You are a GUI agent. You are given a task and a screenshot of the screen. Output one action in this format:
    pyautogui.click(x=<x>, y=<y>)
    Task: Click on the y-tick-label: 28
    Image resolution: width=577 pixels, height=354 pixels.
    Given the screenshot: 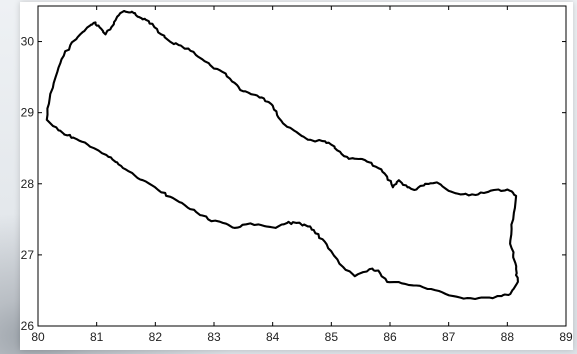 What is the action you would take?
    pyautogui.click(x=28, y=184)
    